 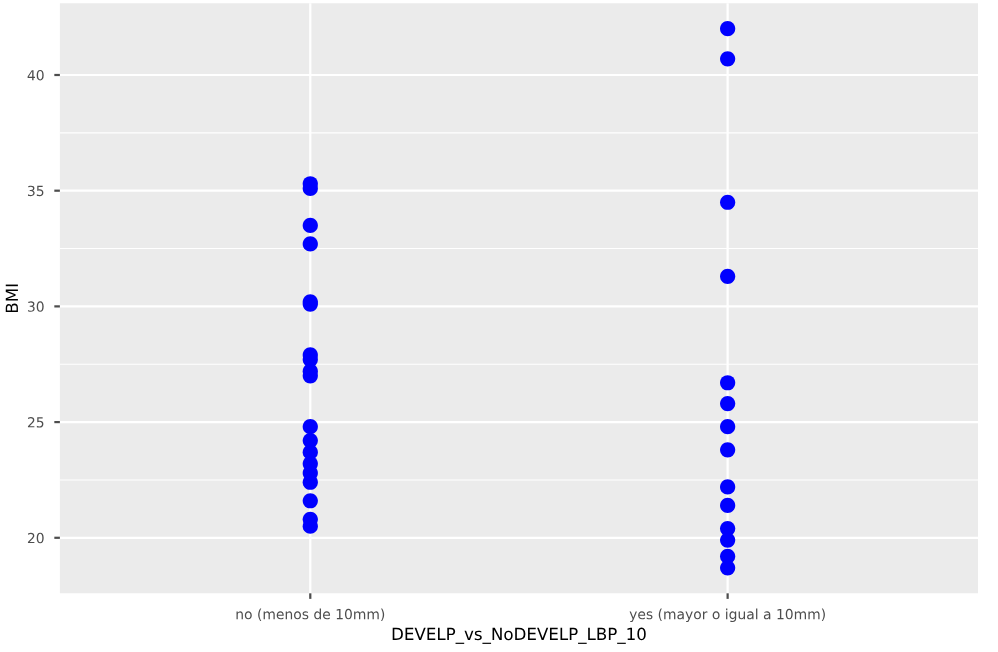 I want to click on x-axis-title: DEVELP_vs_NoDEVELP_LBP_10, so click(x=519, y=635).